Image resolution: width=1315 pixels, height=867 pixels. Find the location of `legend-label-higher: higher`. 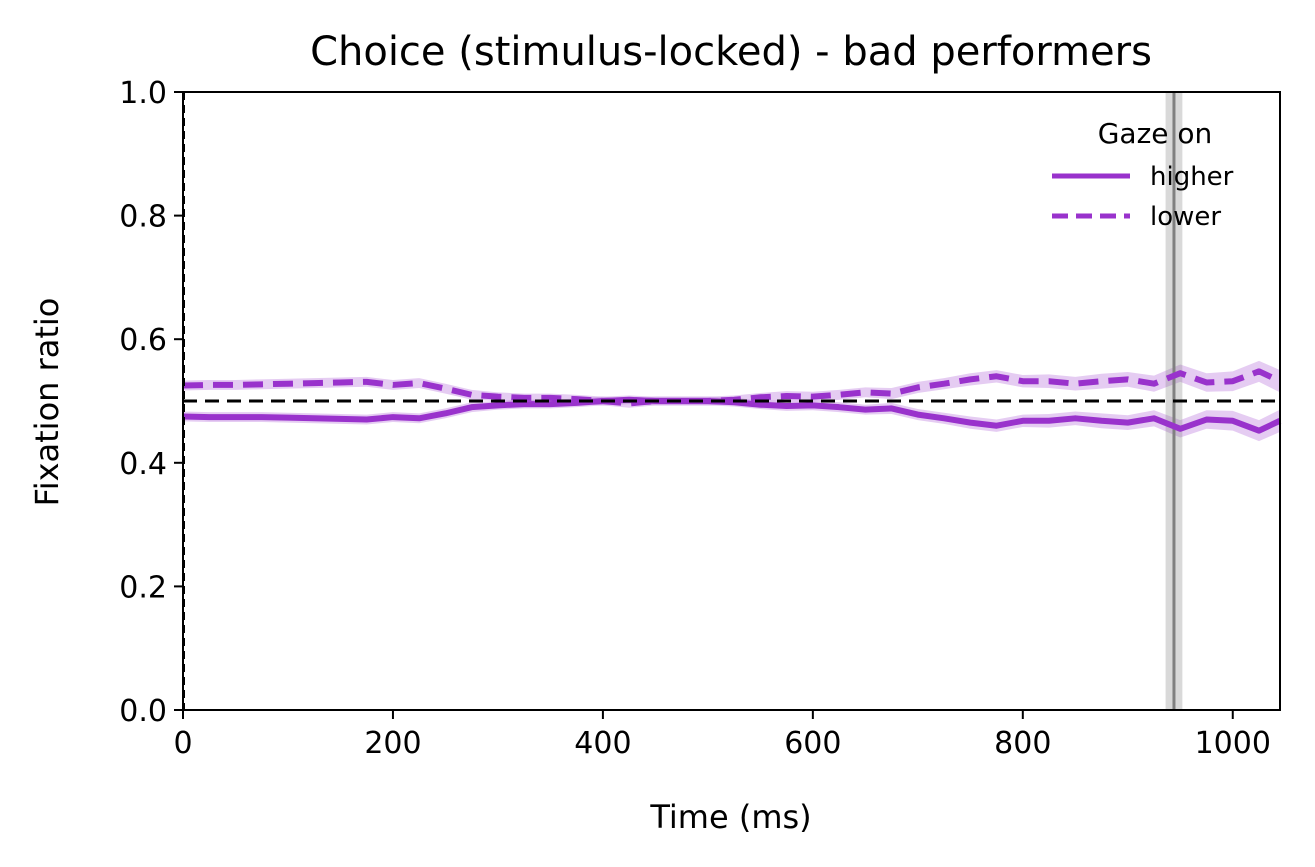

legend-label-higher: higher is located at coordinates (1192, 177).